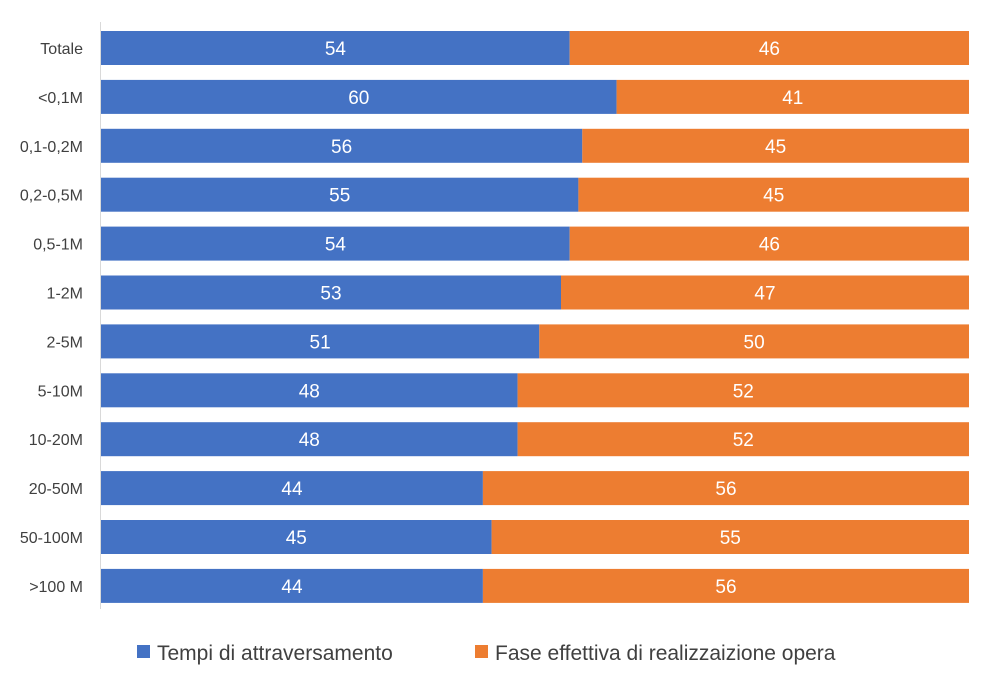  I want to click on data-label-series-2-3: 45, so click(773, 196).